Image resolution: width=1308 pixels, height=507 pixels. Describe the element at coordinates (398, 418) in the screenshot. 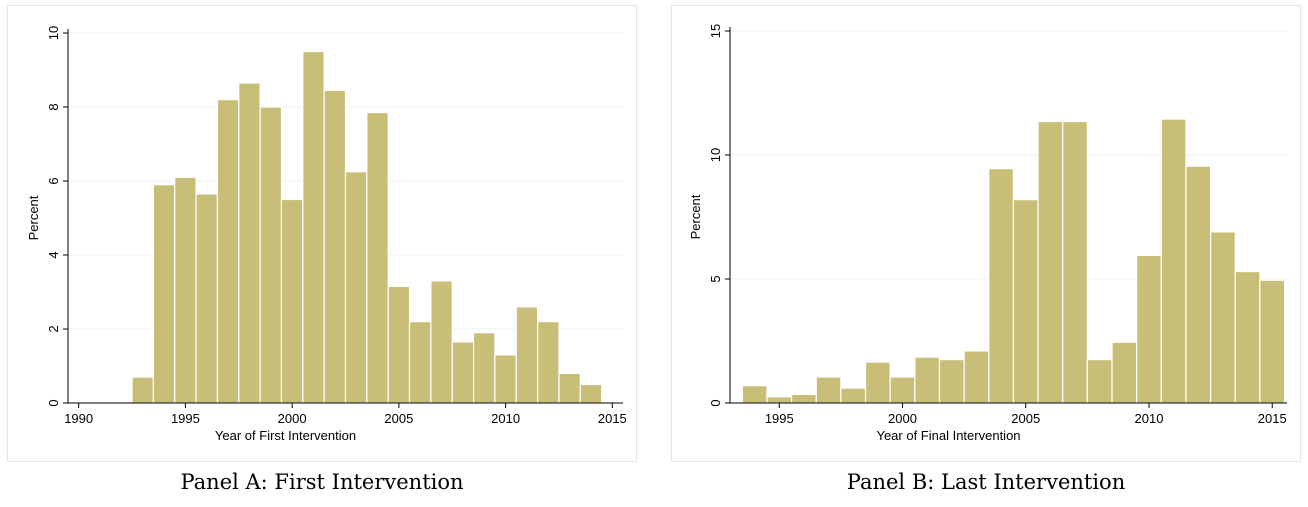

I see `panel-a-x-tick-label: 2005` at that location.